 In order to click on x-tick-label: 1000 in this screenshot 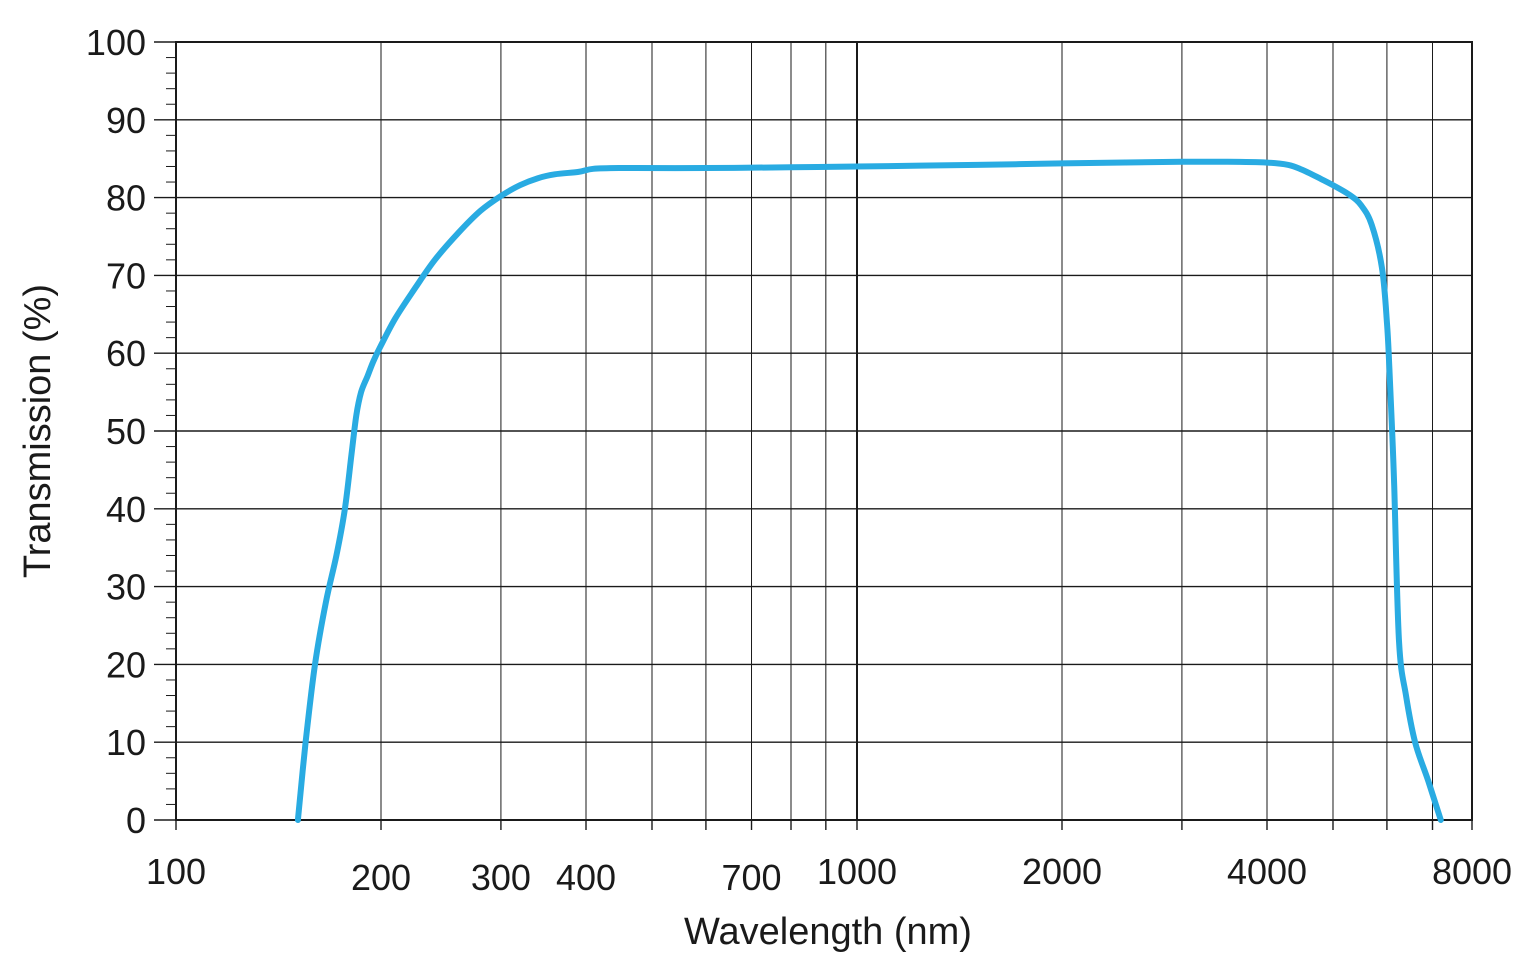, I will do `click(857, 871)`.